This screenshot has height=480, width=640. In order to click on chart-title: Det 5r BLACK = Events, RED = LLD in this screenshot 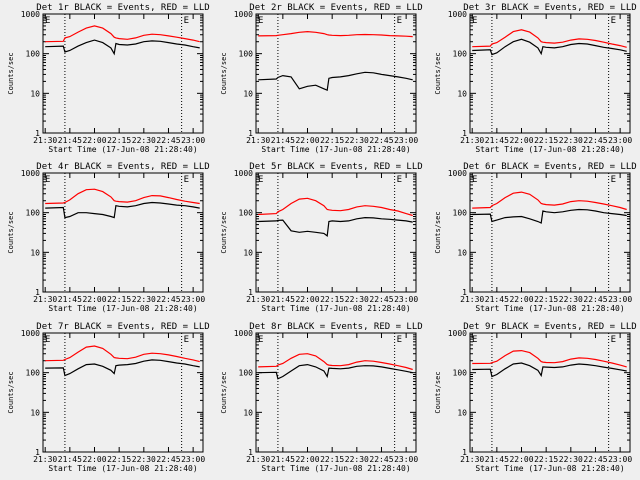, I will do `click(335, 167)`.